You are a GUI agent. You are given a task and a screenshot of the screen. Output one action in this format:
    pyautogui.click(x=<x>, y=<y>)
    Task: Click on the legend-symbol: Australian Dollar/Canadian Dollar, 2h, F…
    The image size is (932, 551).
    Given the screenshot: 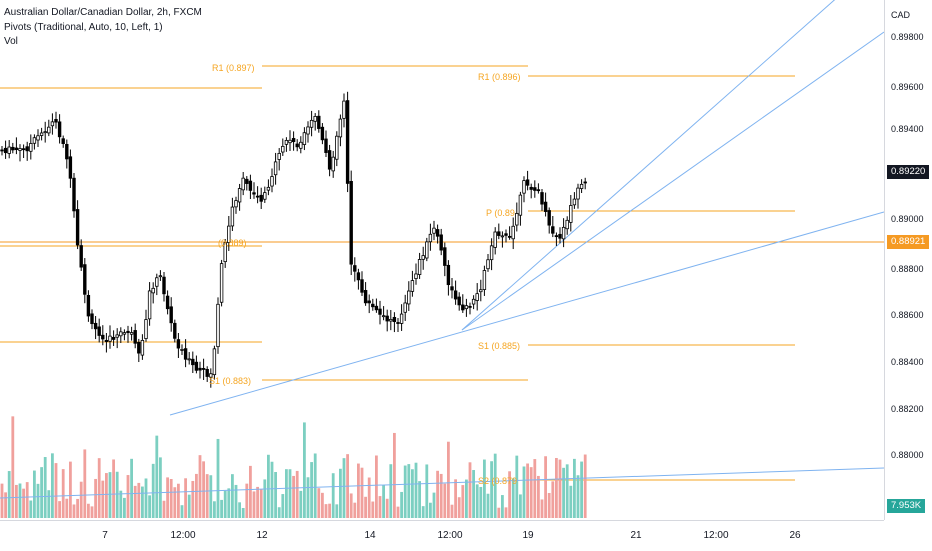 What is the action you would take?
    pyautogui.click(x=103, y=12)
    